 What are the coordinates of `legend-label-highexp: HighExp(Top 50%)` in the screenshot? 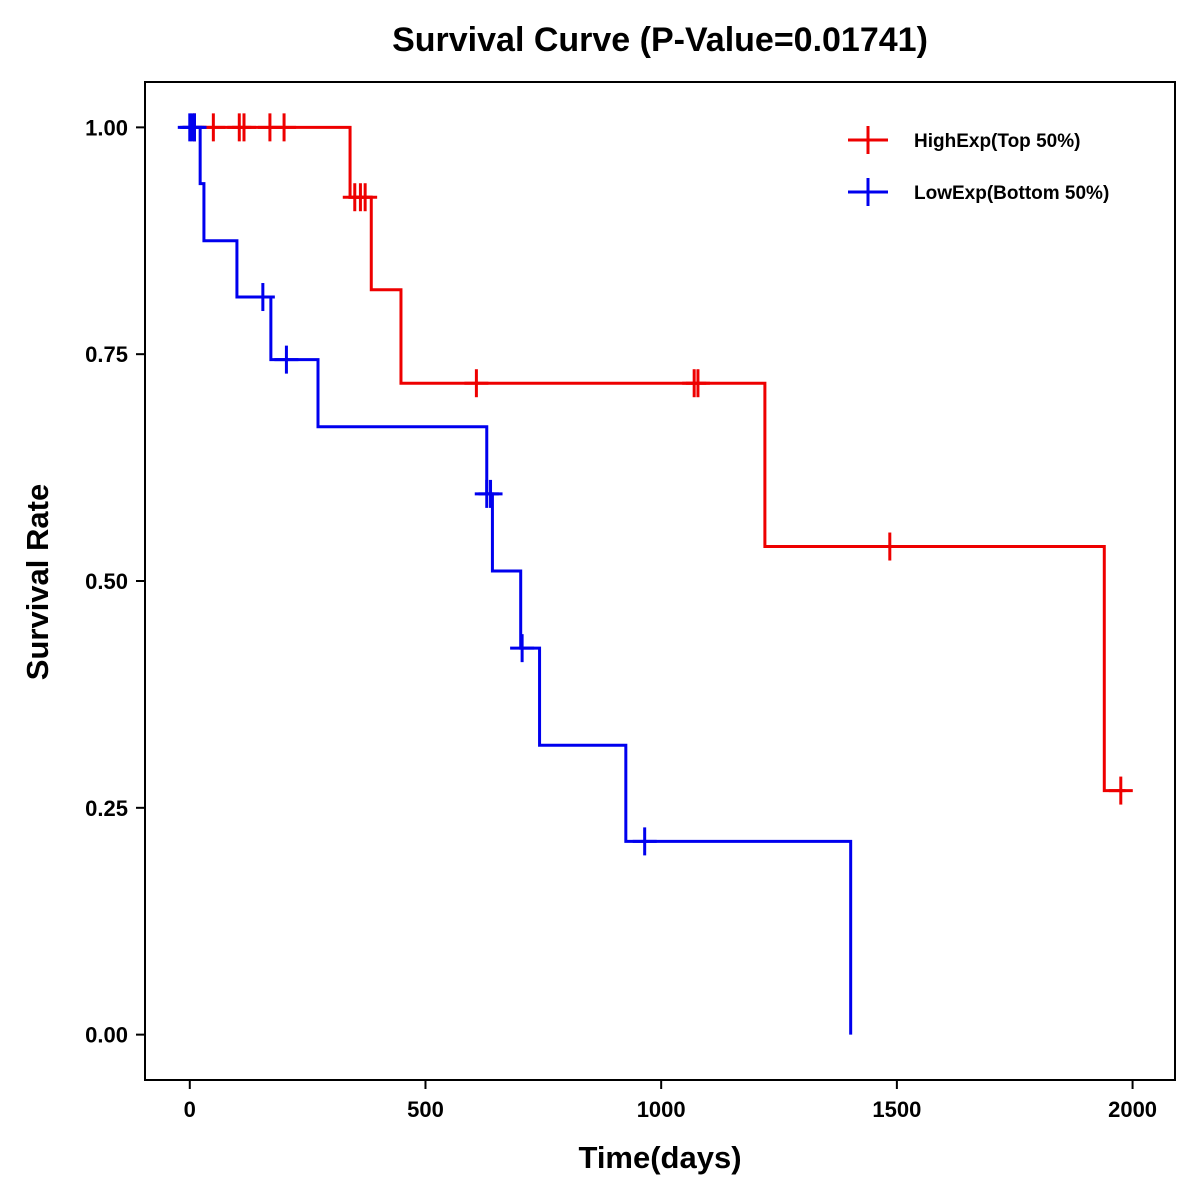 It's located at (997, 141).